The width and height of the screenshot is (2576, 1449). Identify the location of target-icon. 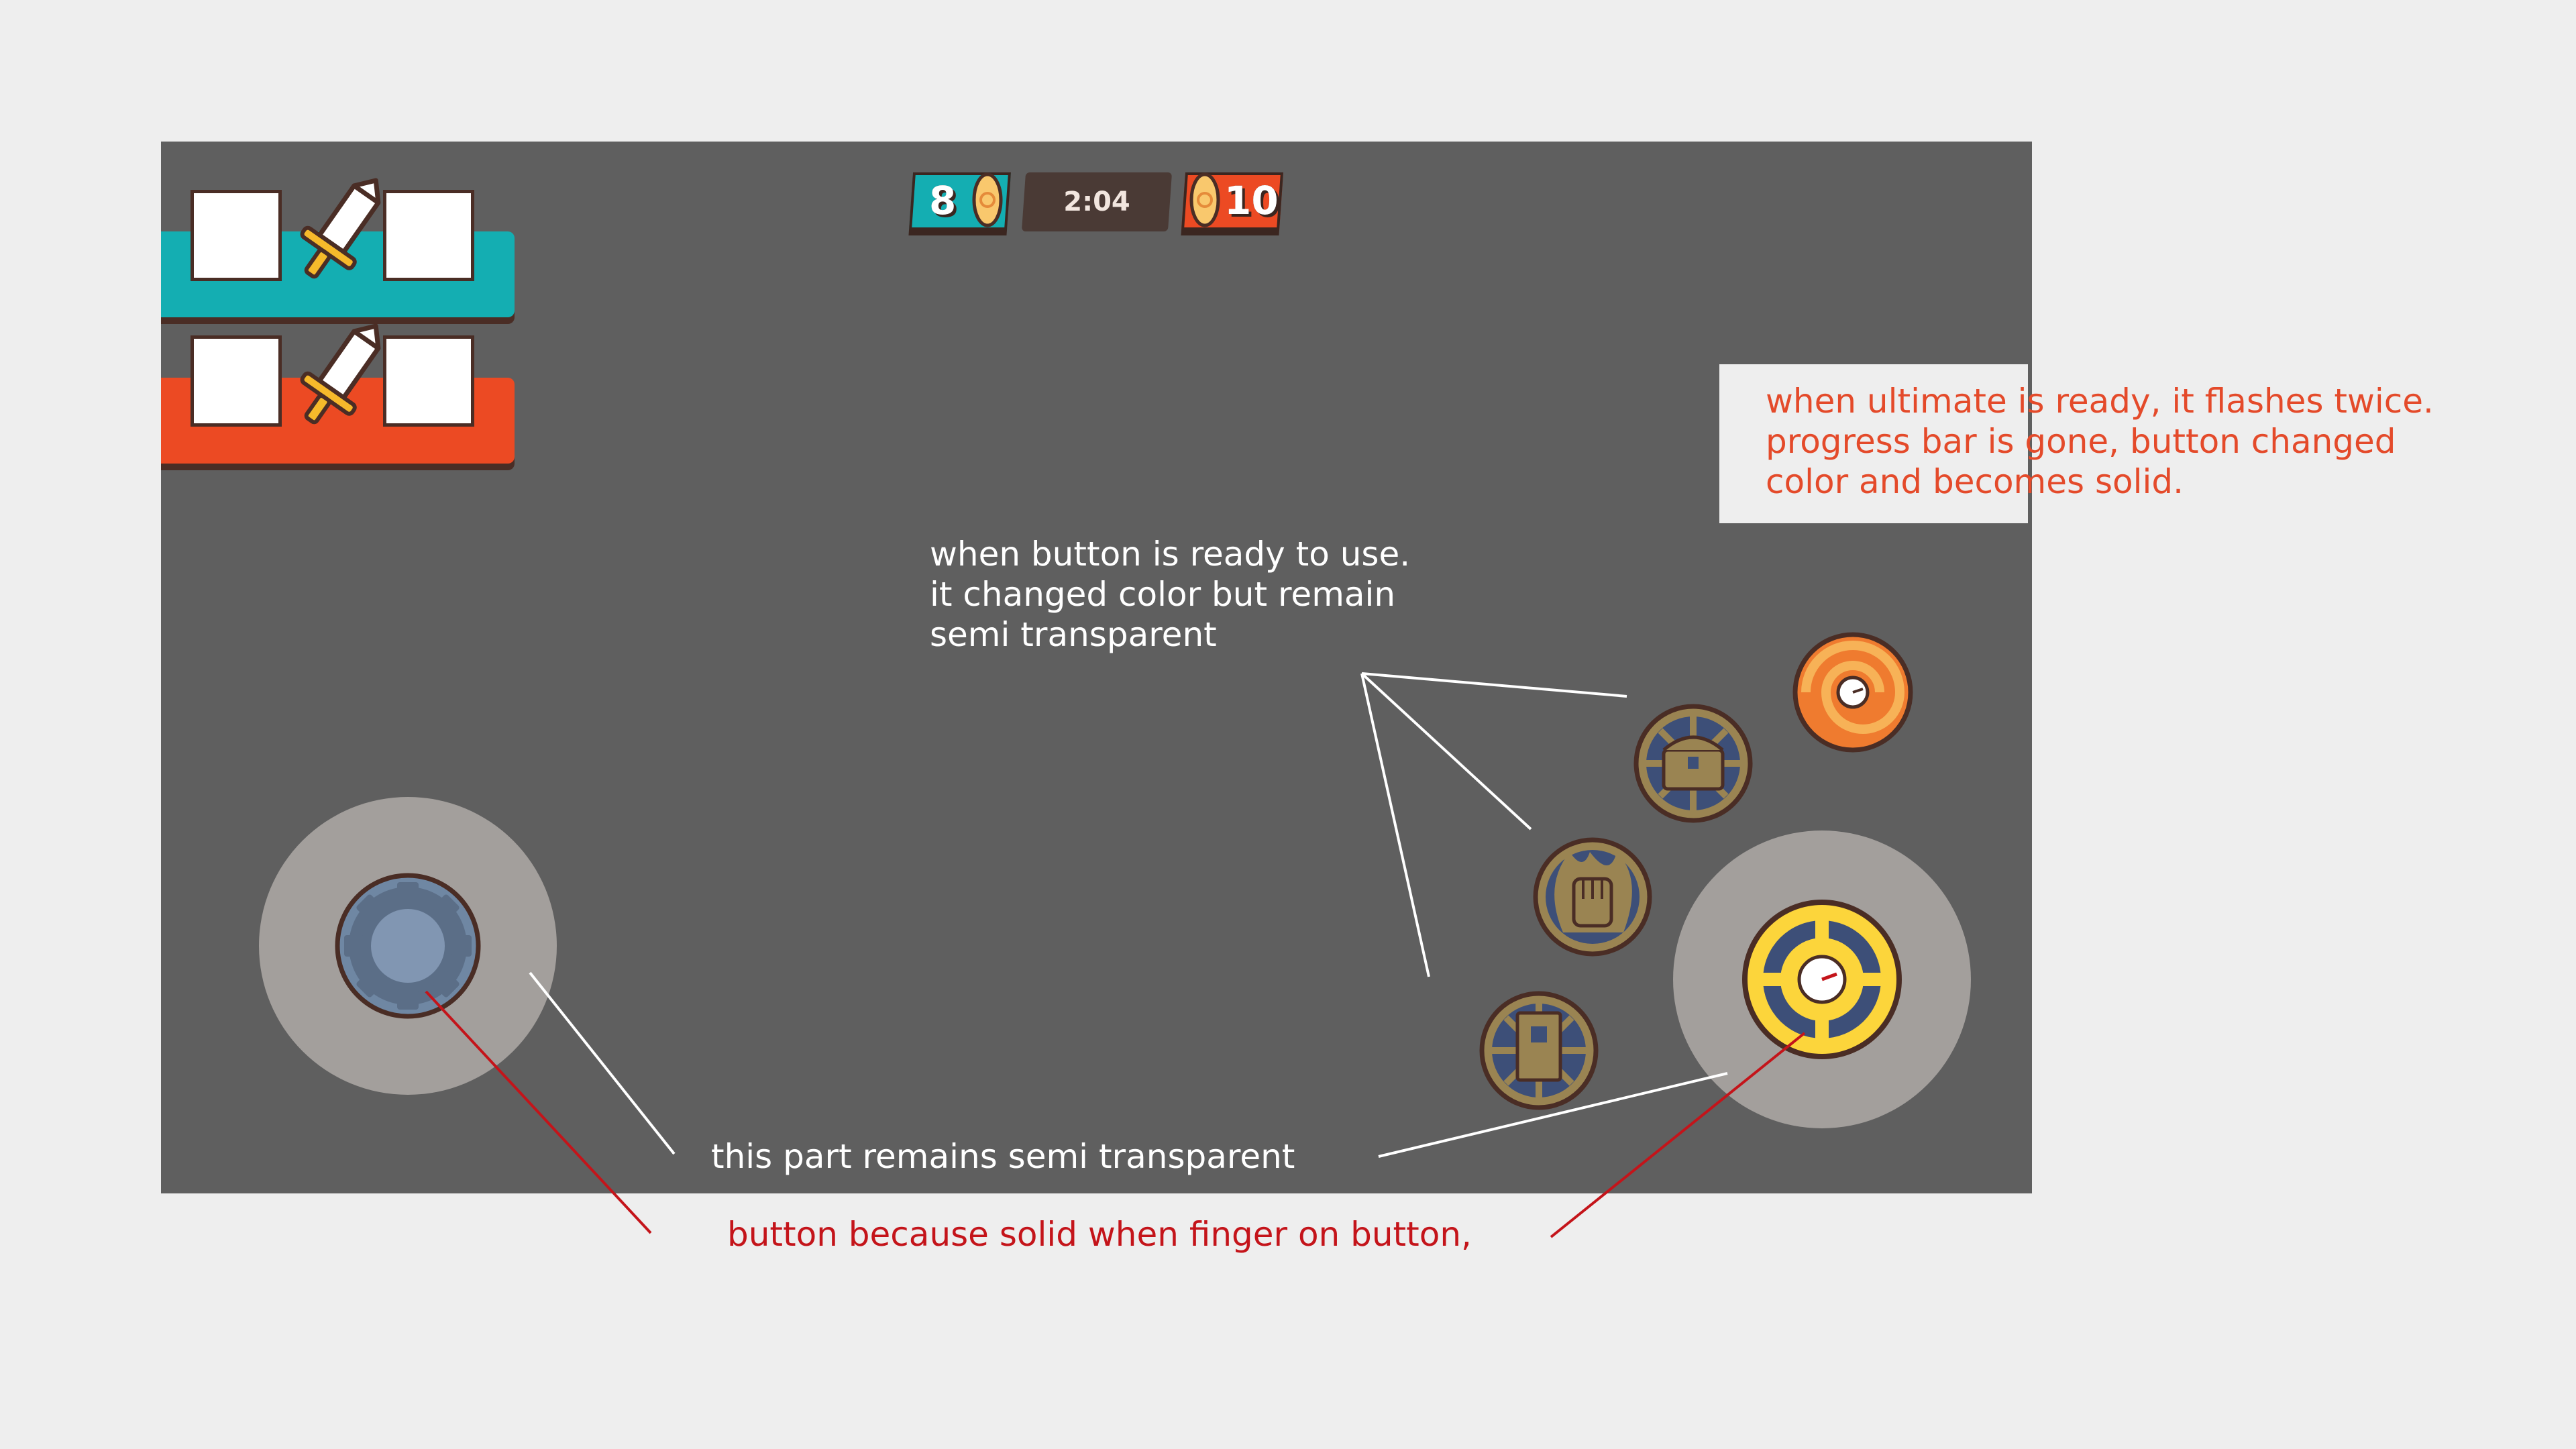
(1822, 979).